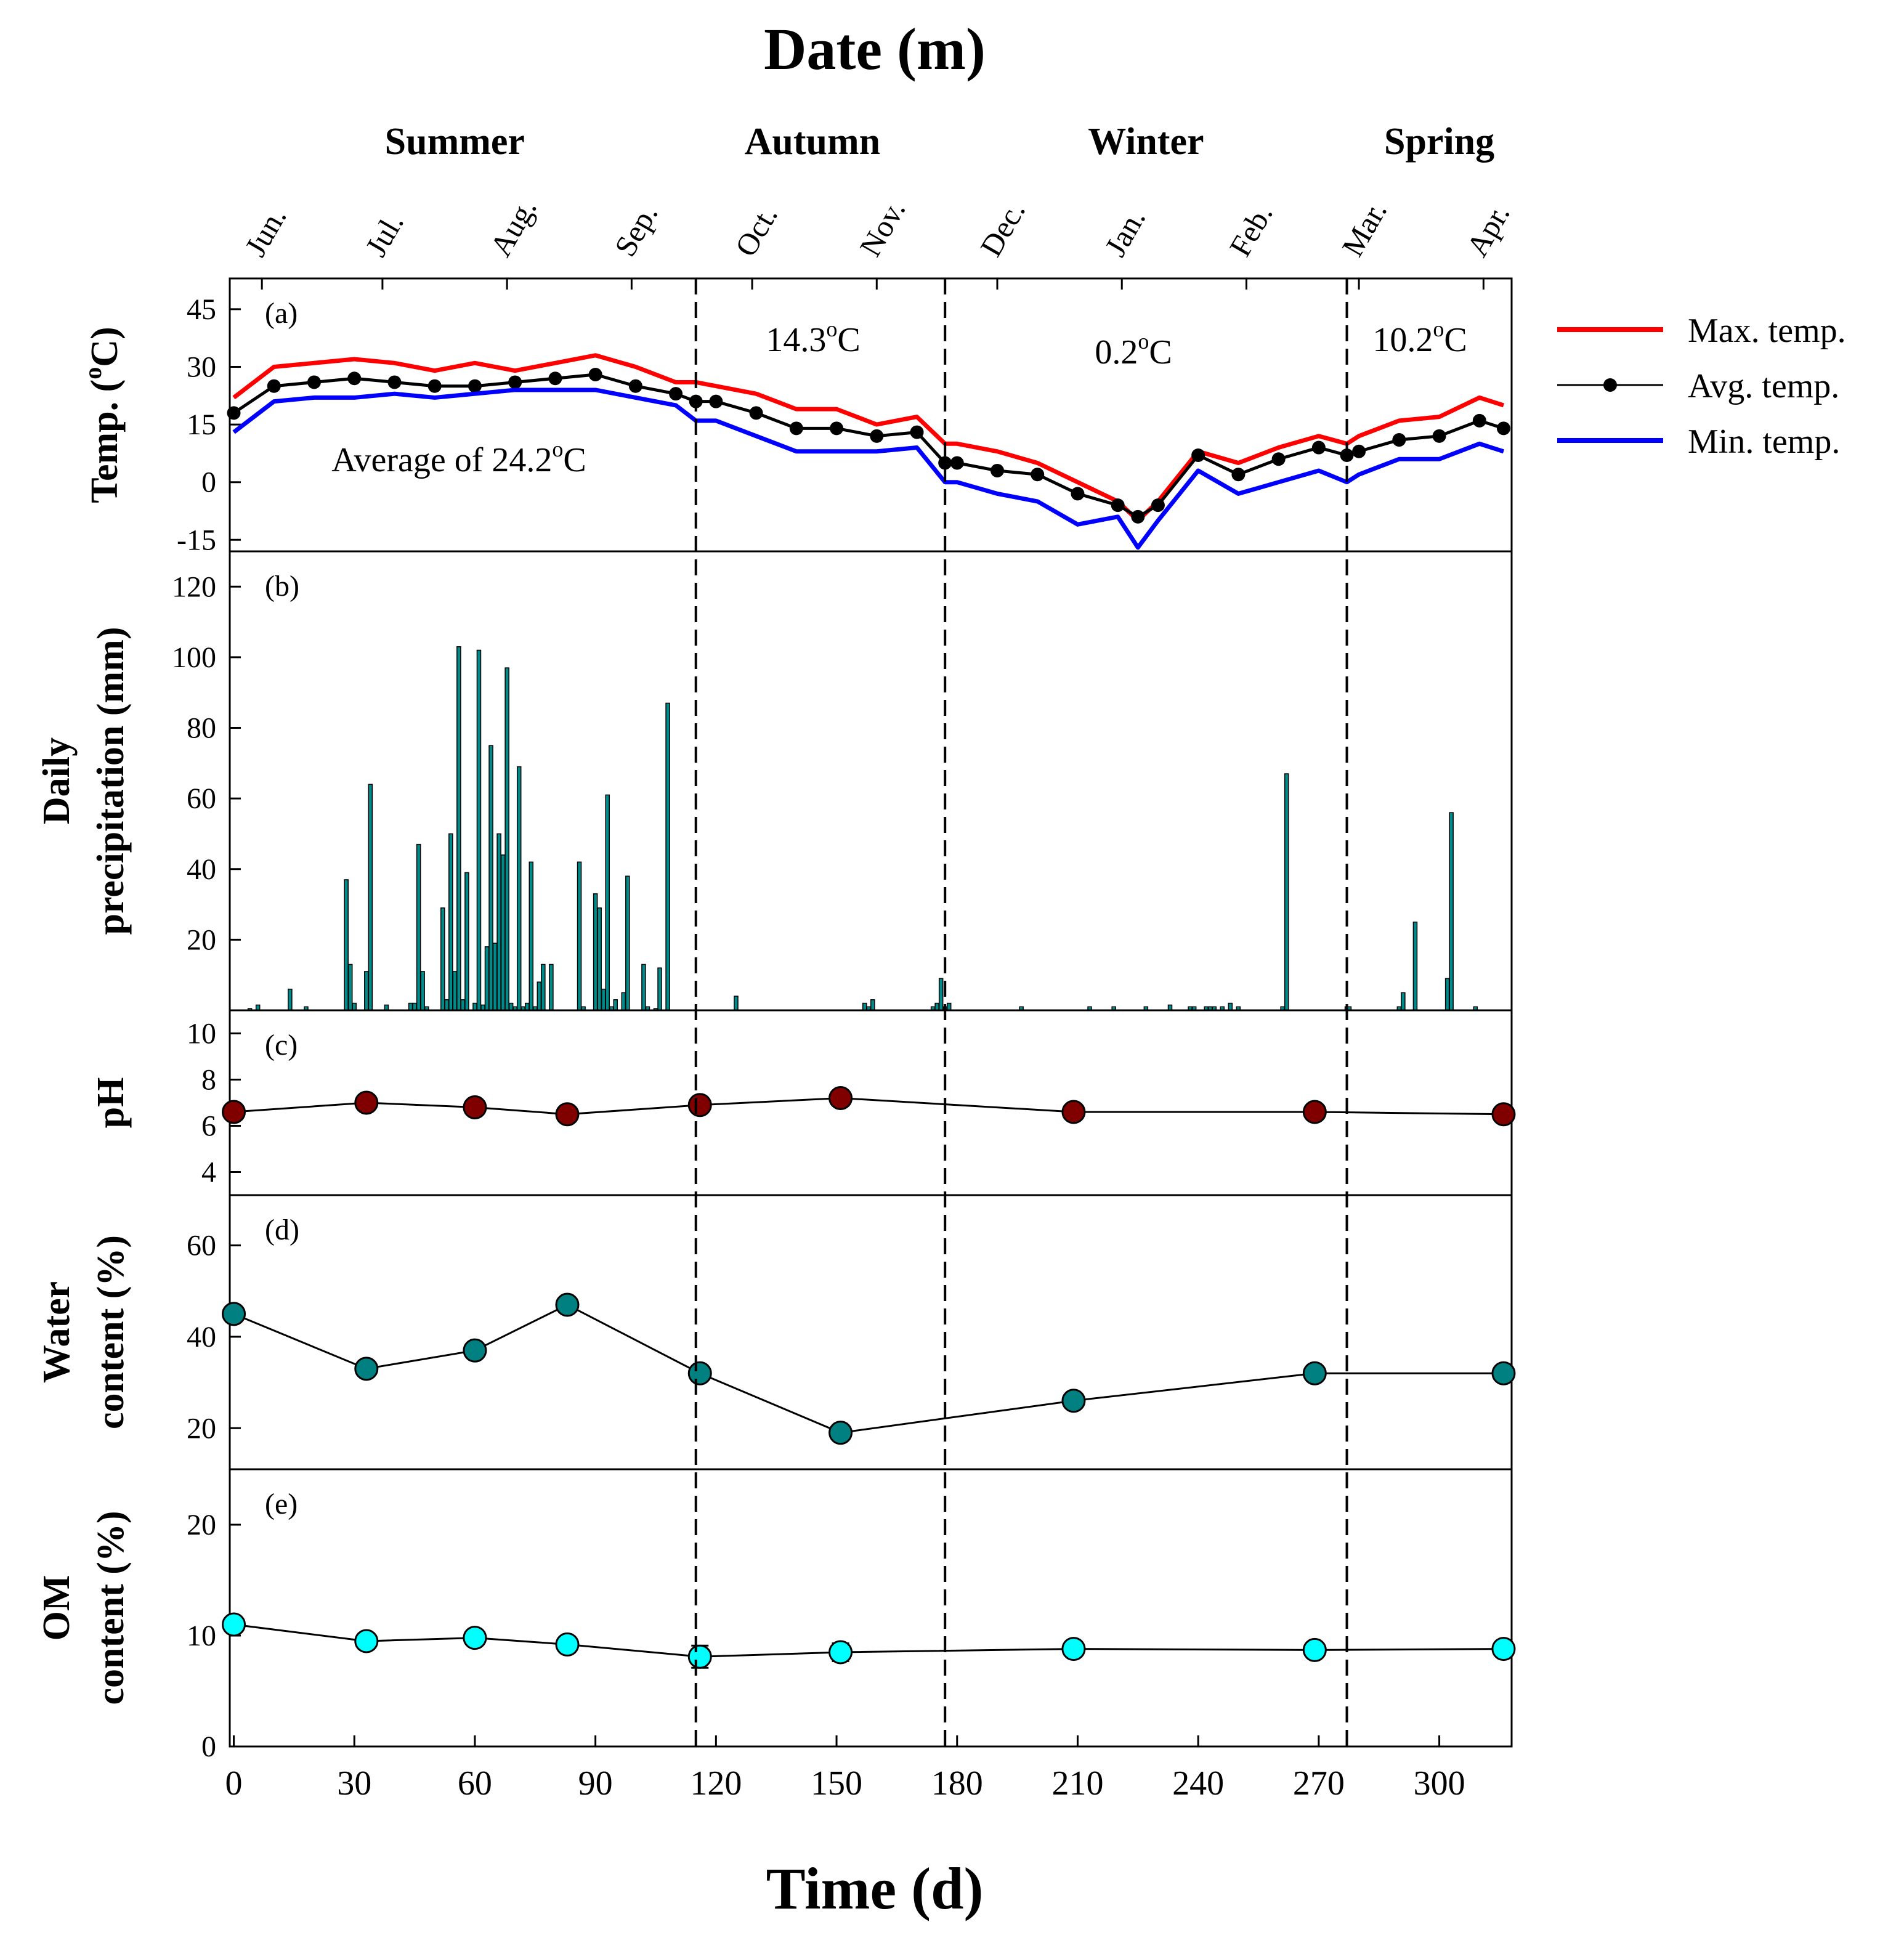 This screenshot has width=1904, height=1943. Describe the element at coordinates (776, 1332) in the screenshot. I see `panel-d-water-content: 20 40 60 (d) Water content (%)` at that location.